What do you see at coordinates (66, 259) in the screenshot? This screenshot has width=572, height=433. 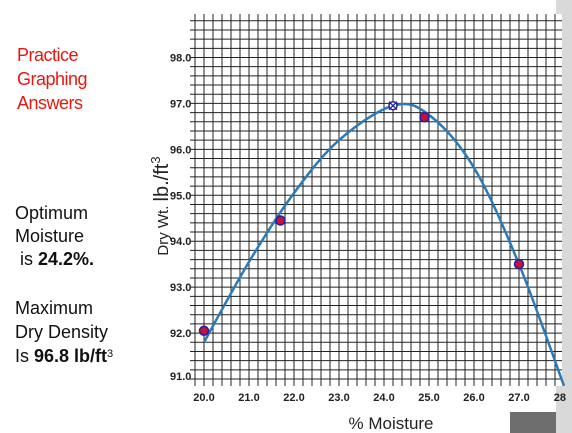 I see `optimum-value: 24.2%.` at bounding box center [66, 259].